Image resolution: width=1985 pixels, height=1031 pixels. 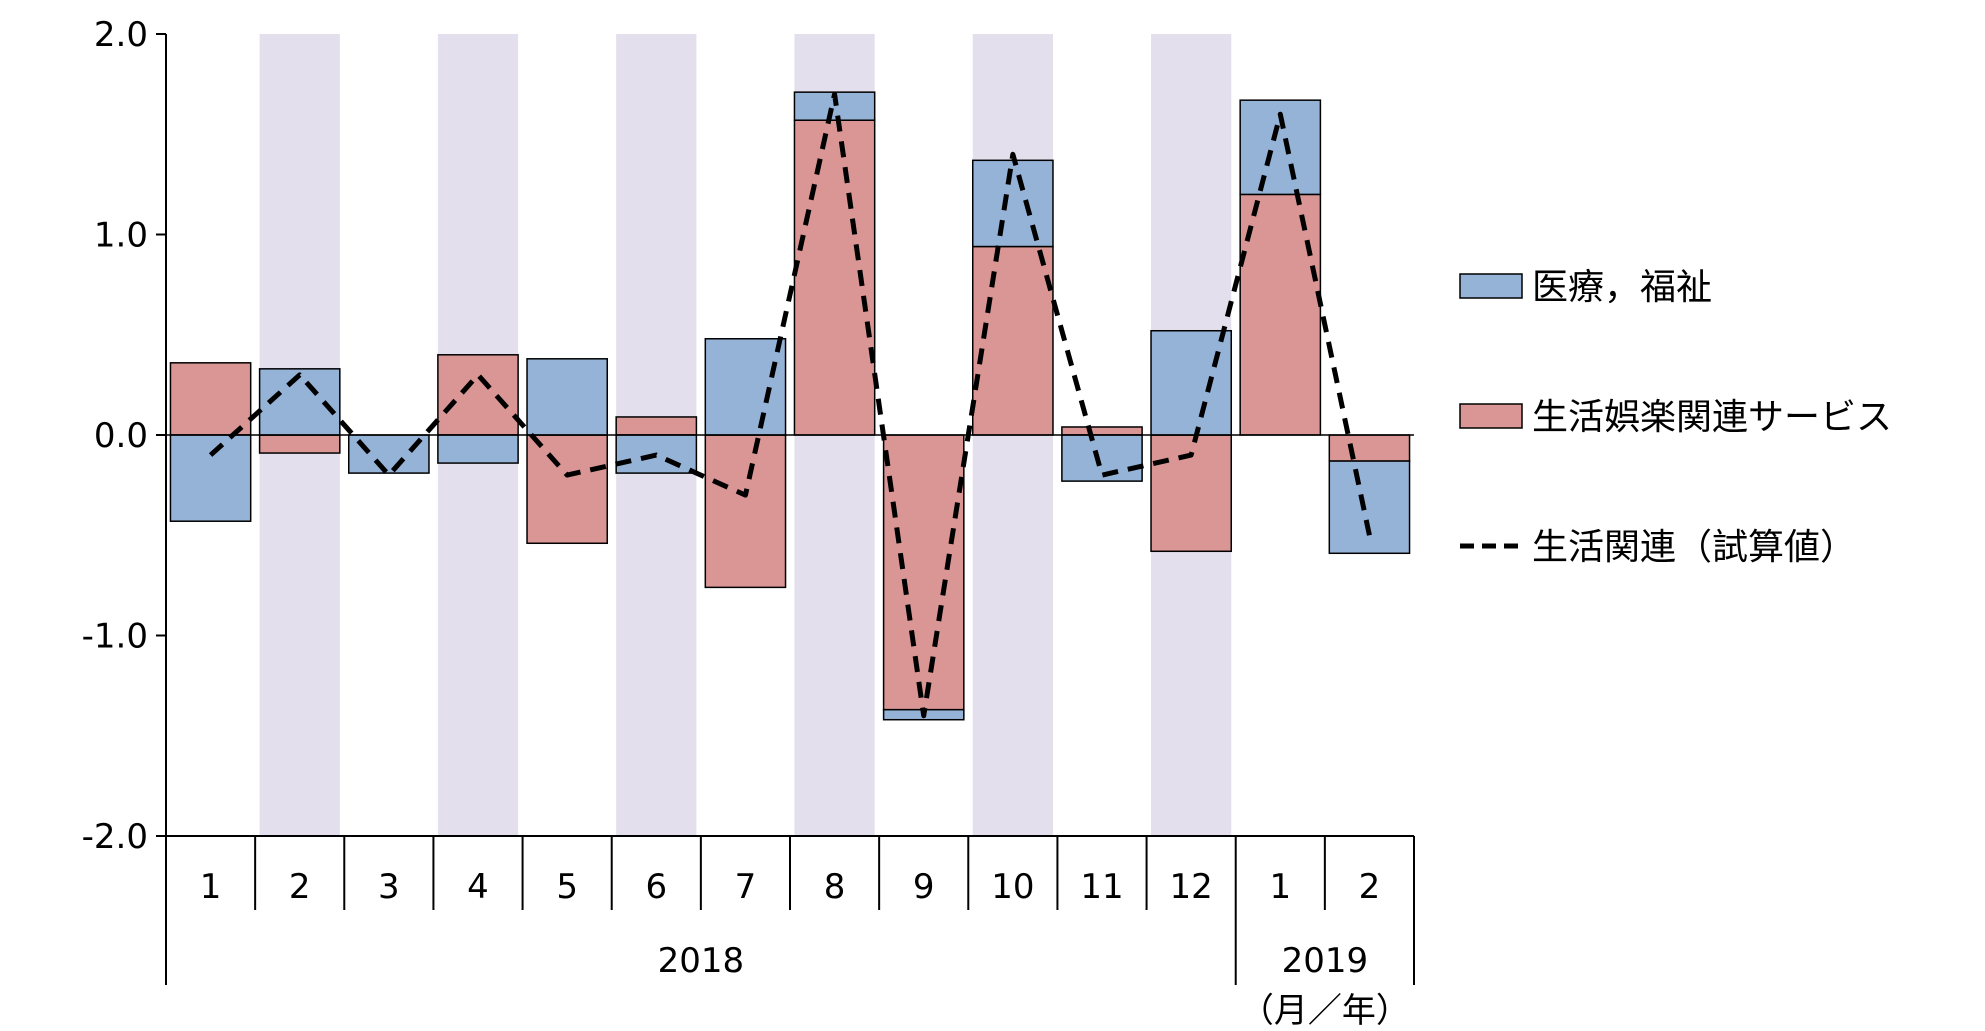 What do you see at coordinates (1101, 887) in the screenshot?
I see `x-tick-label: 11` at bounding box center [1101, 887].